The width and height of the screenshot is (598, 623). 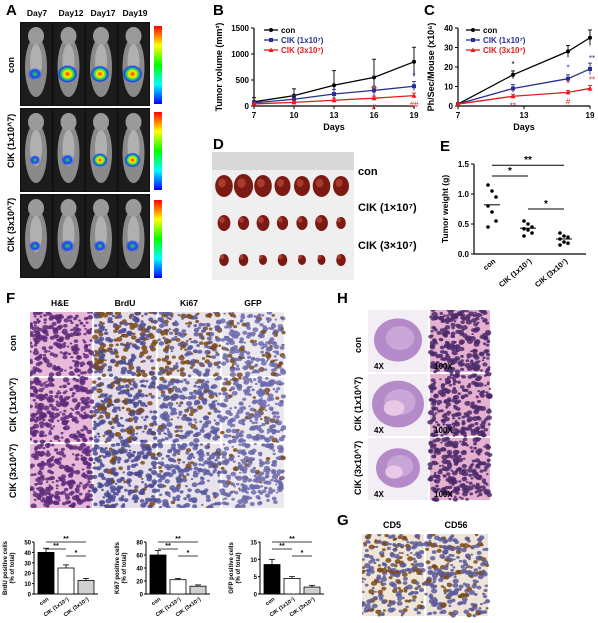 What do you see at coordinates (513, 88) in the screenshot?
I see `data-point` at bounding box center [513, 88].